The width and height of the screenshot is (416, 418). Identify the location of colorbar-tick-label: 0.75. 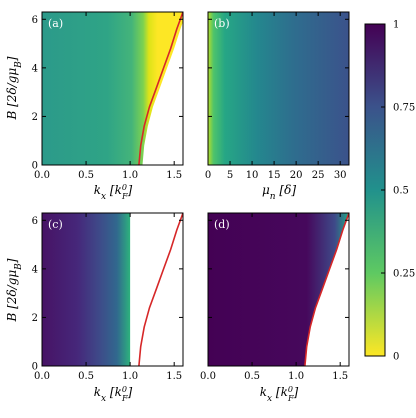
(404, 108).